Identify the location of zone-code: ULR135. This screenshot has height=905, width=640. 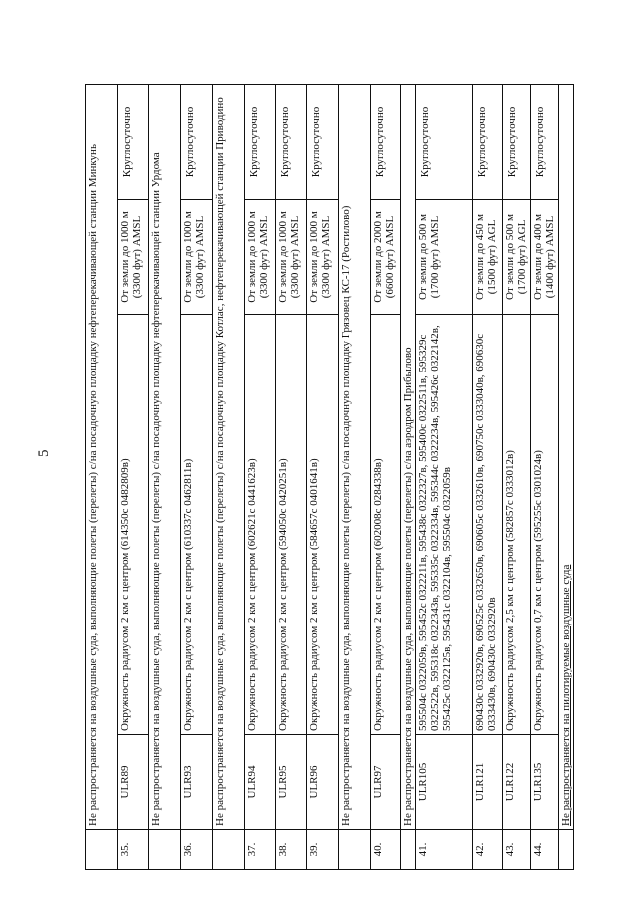
(544, 782).